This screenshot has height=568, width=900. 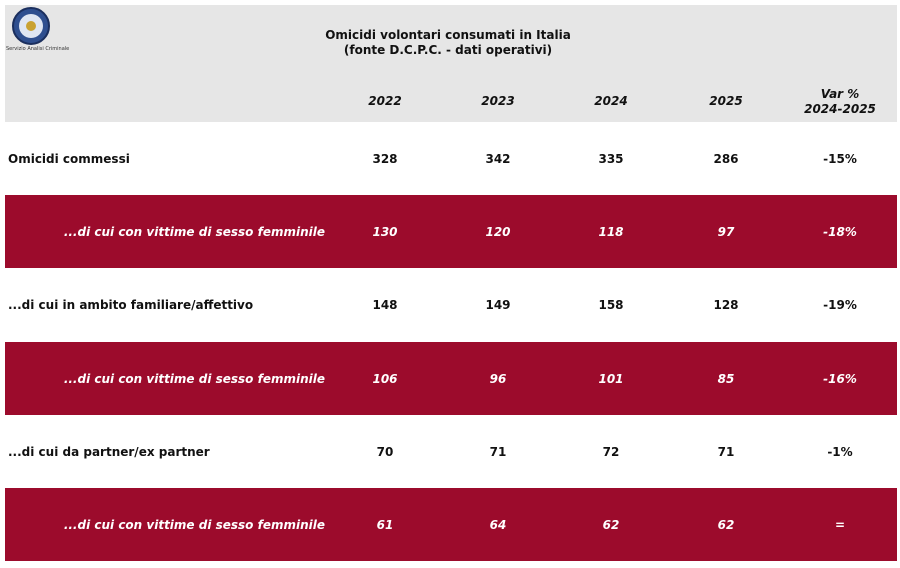 I want to click on var-value: =, so click(x=840, y=525).